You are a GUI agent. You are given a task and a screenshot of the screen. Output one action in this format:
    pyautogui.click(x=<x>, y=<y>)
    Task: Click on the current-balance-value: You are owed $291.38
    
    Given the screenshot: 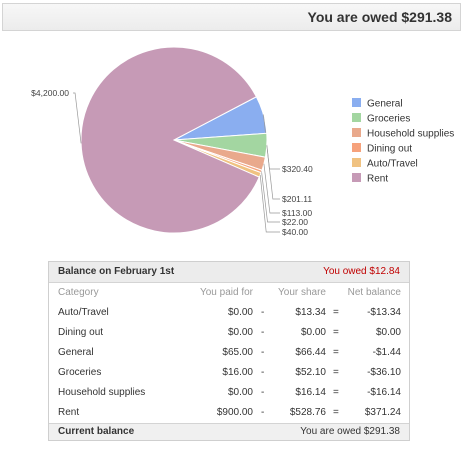 What is the action you would take?
    pyautogui.click(x=350, y=431)
    